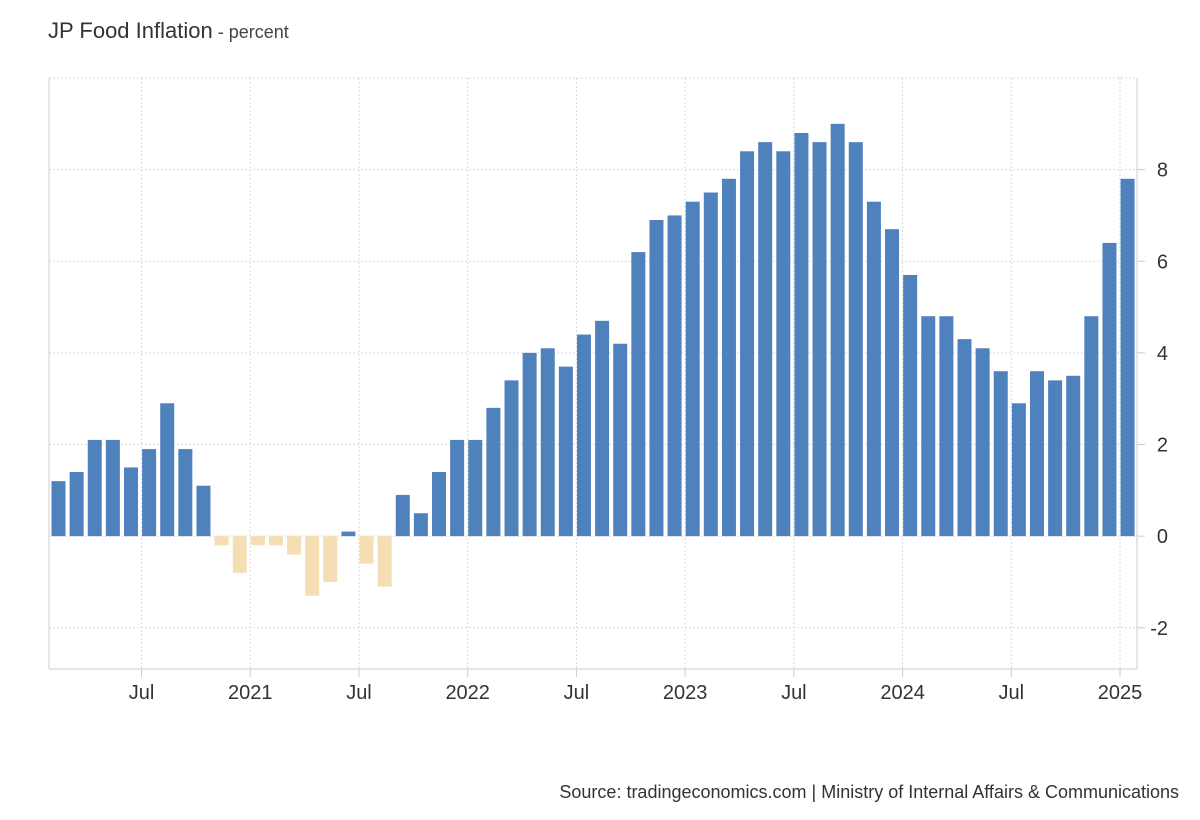  Describe the element at coordinates (1159, 629) in the screenshot. I see `y-tick-label: -2` at that location.